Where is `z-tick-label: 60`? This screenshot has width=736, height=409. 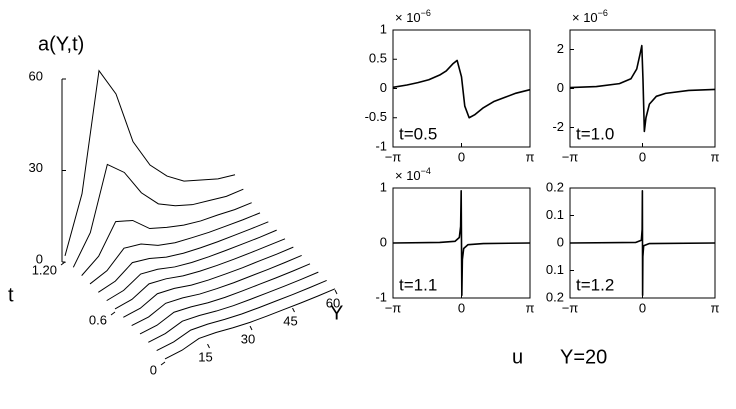 z-tick-label: 60 is located at coordinates (36, 75).